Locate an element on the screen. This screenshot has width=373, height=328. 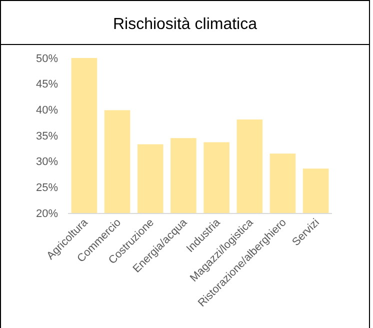
y-tick-label: 45% is located at coordinates (47, 84).